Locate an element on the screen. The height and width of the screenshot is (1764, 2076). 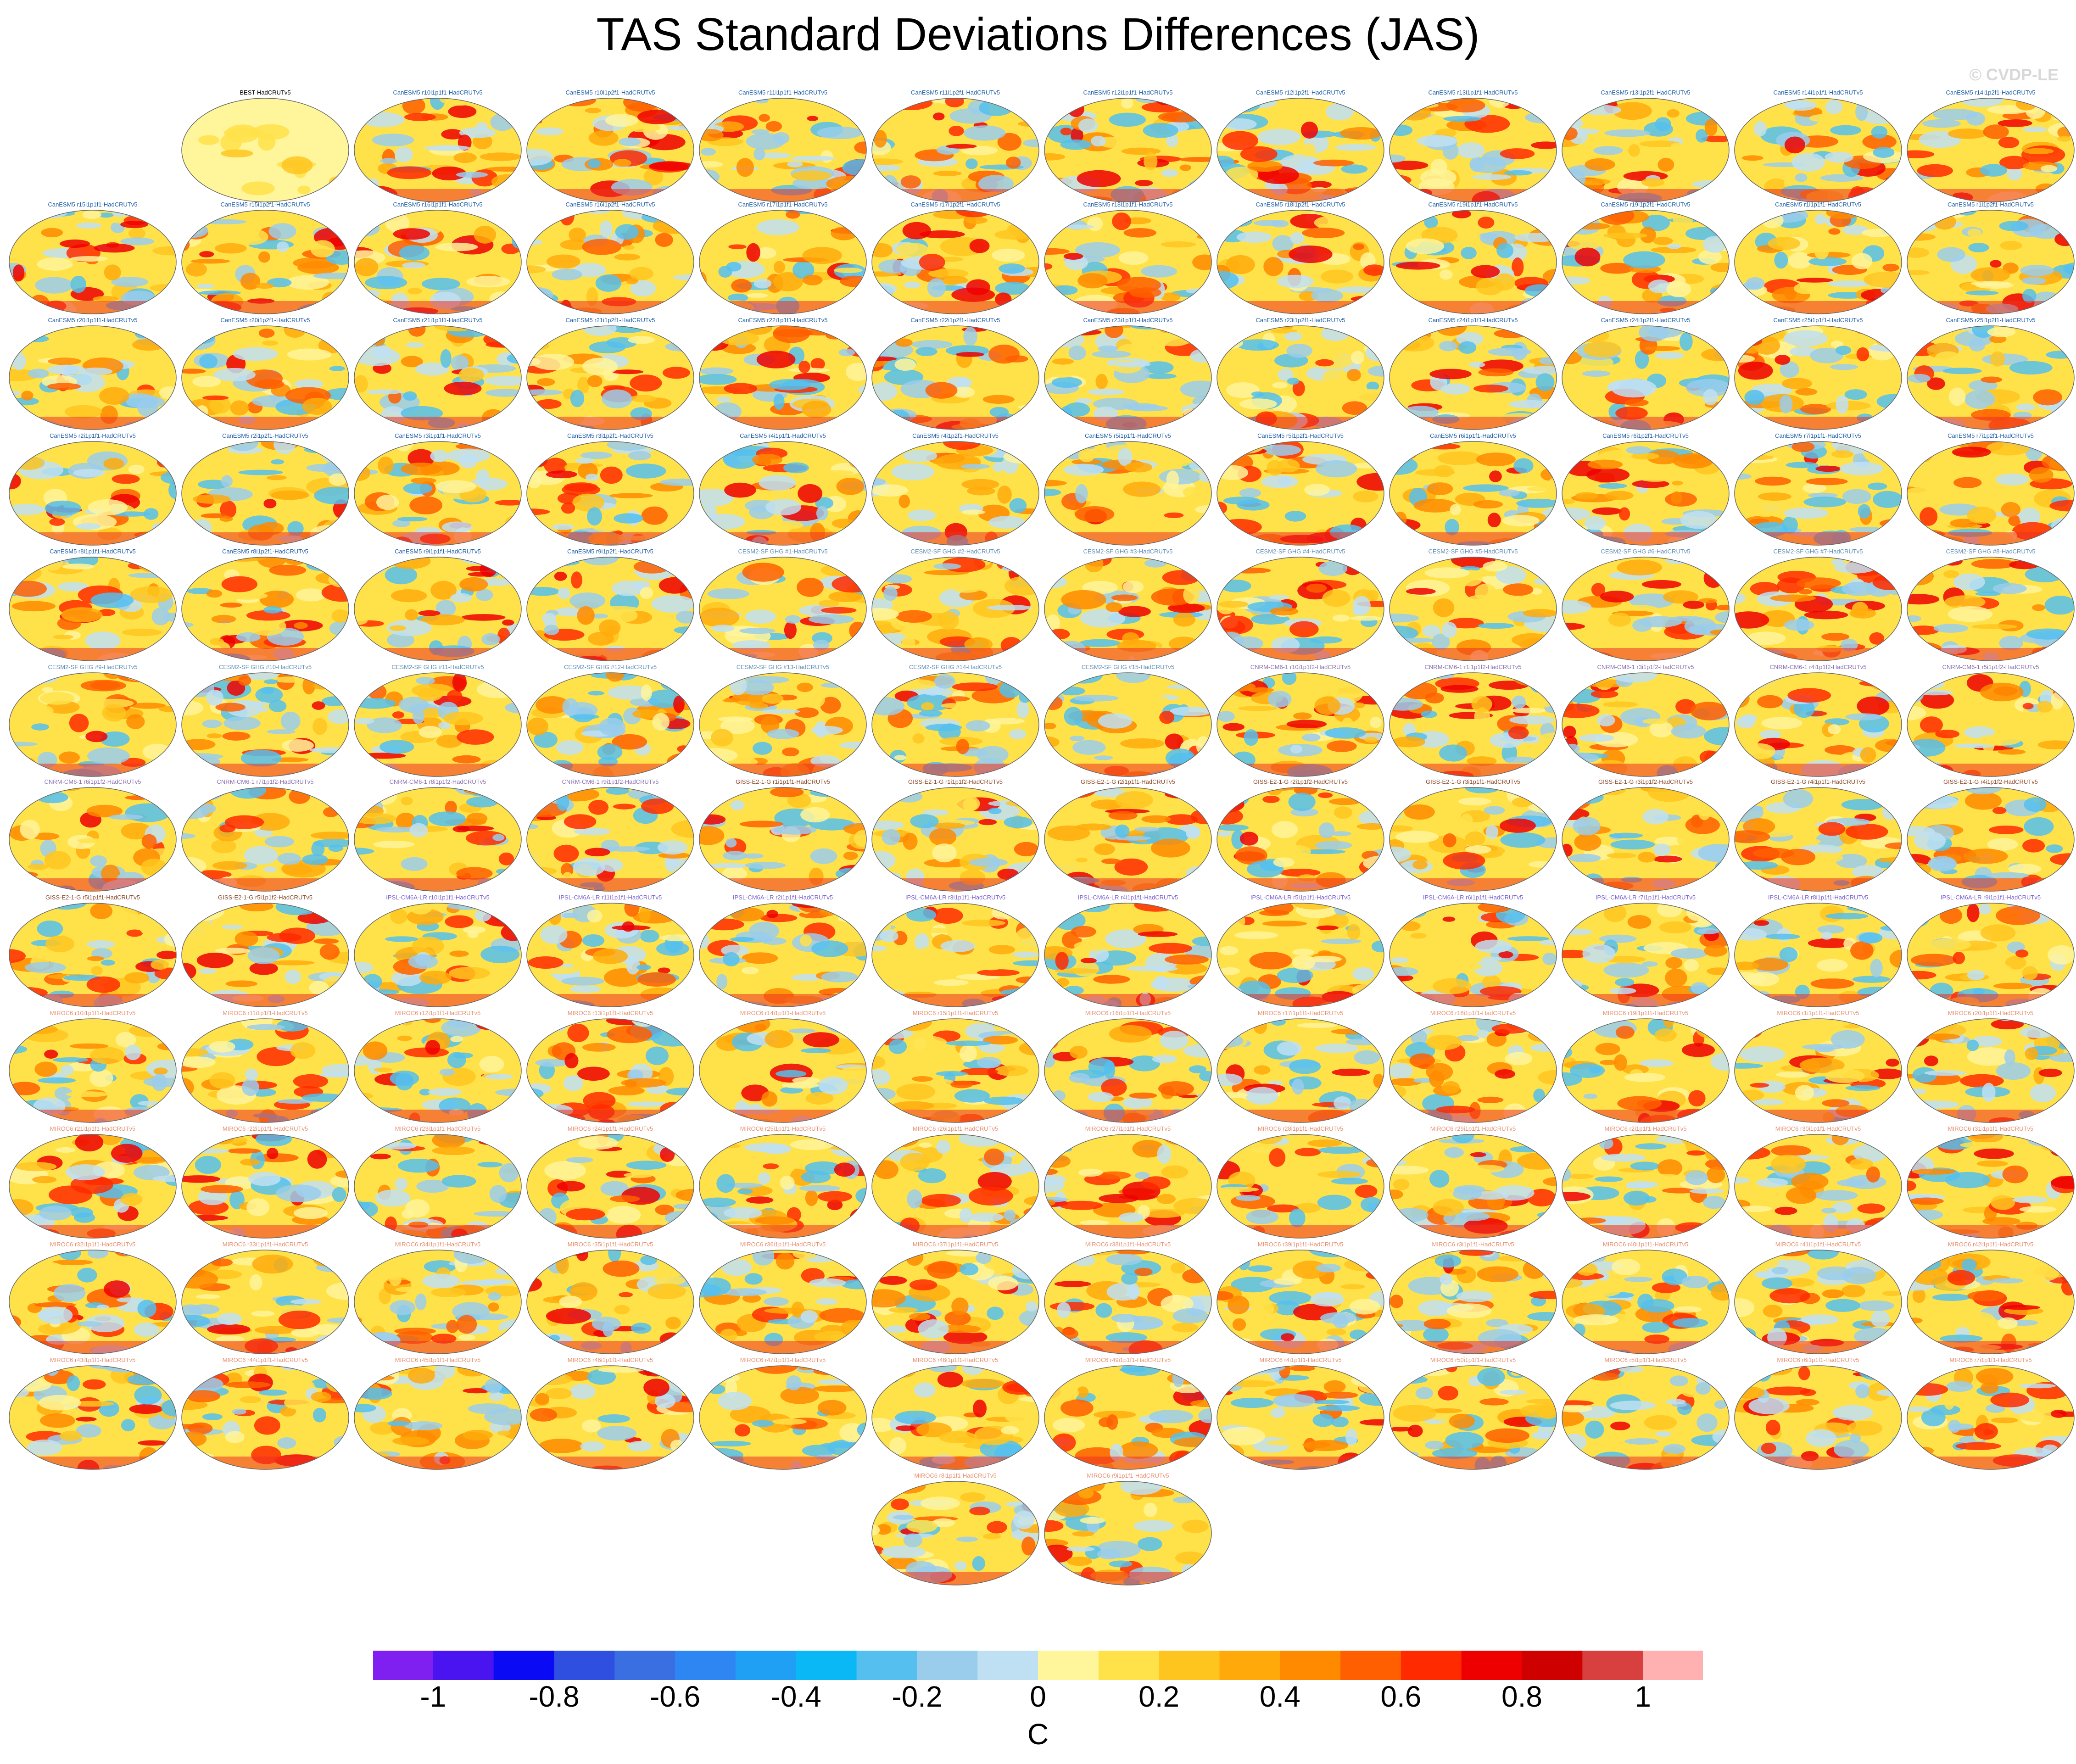
map-panel: CanESM5 r25i1p1f1-HadCRUTv5 is located at coordinates (1818, 374).